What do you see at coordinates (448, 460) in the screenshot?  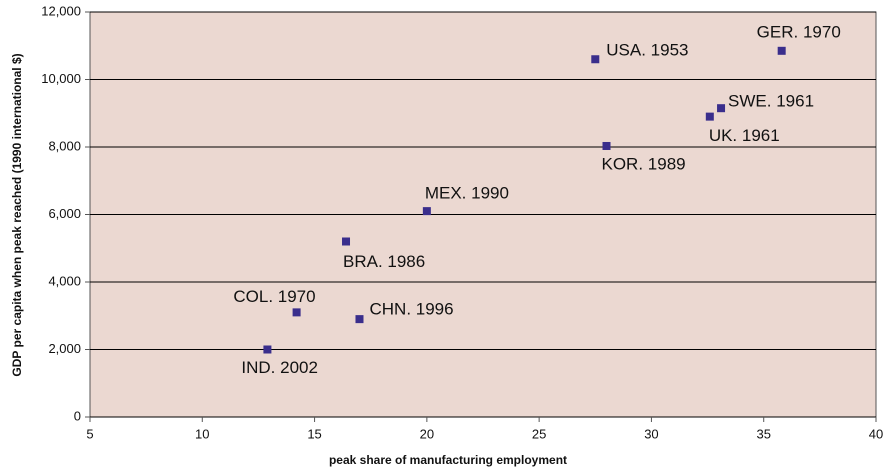 I see `x-axis-title: peak share of manufacturing employment` at bounding box center [448, 460].